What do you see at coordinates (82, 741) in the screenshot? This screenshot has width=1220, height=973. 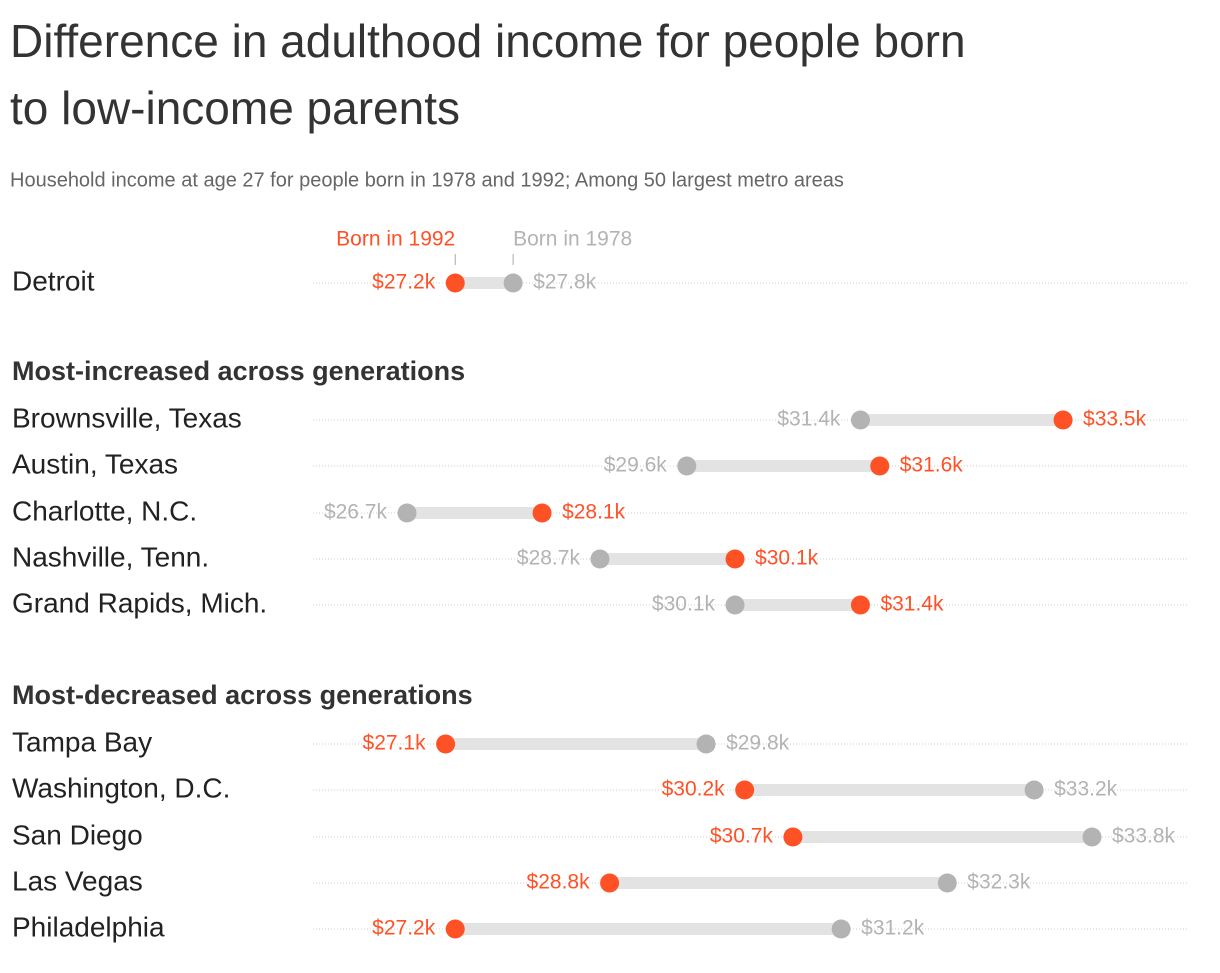 I see `row-label: Tampa Bay` at bounding box center [82, 741].